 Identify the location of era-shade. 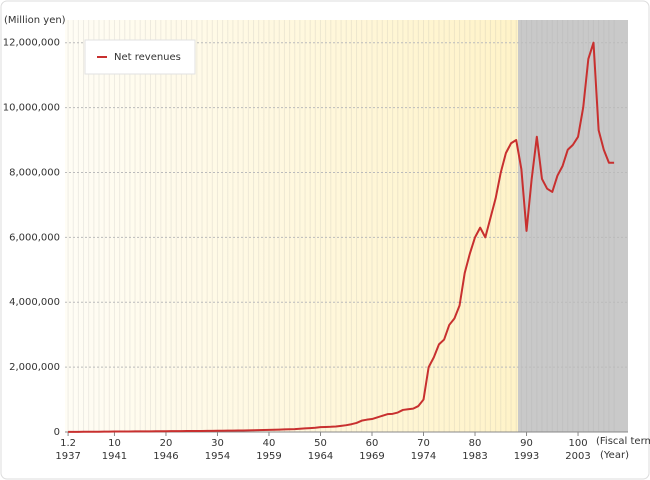
(573, 226).